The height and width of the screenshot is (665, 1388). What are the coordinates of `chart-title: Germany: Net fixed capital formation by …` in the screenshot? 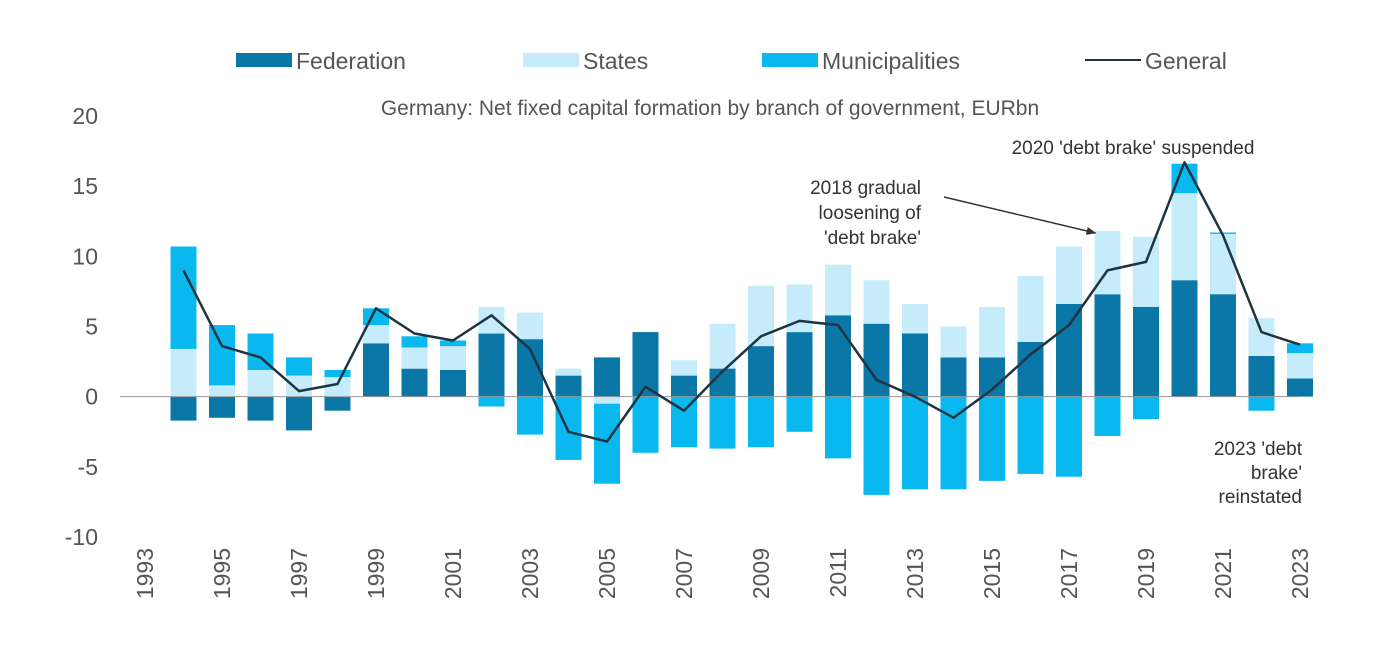 It's located at (710, 108).